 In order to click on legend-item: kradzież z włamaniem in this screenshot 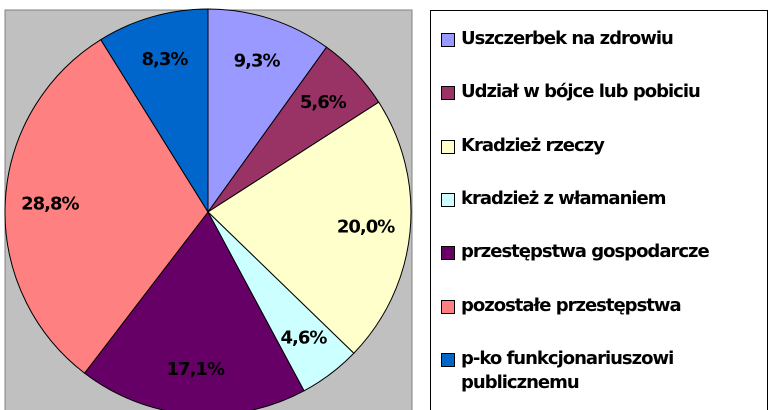, I will do `click(601, 199)`.